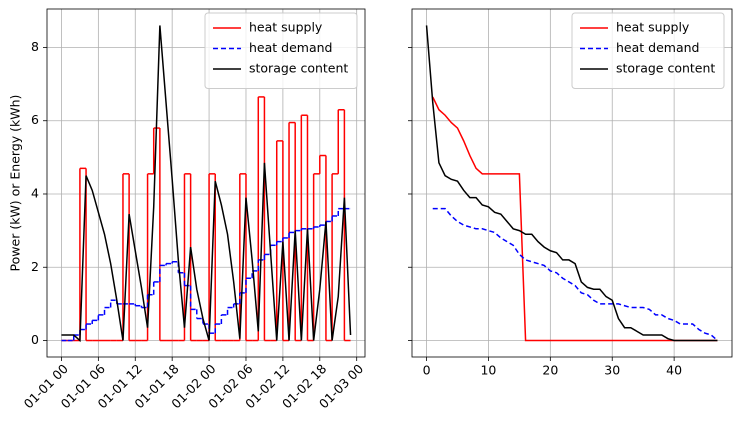  I want to click on y-tick-label: 2, so click(35, 266).